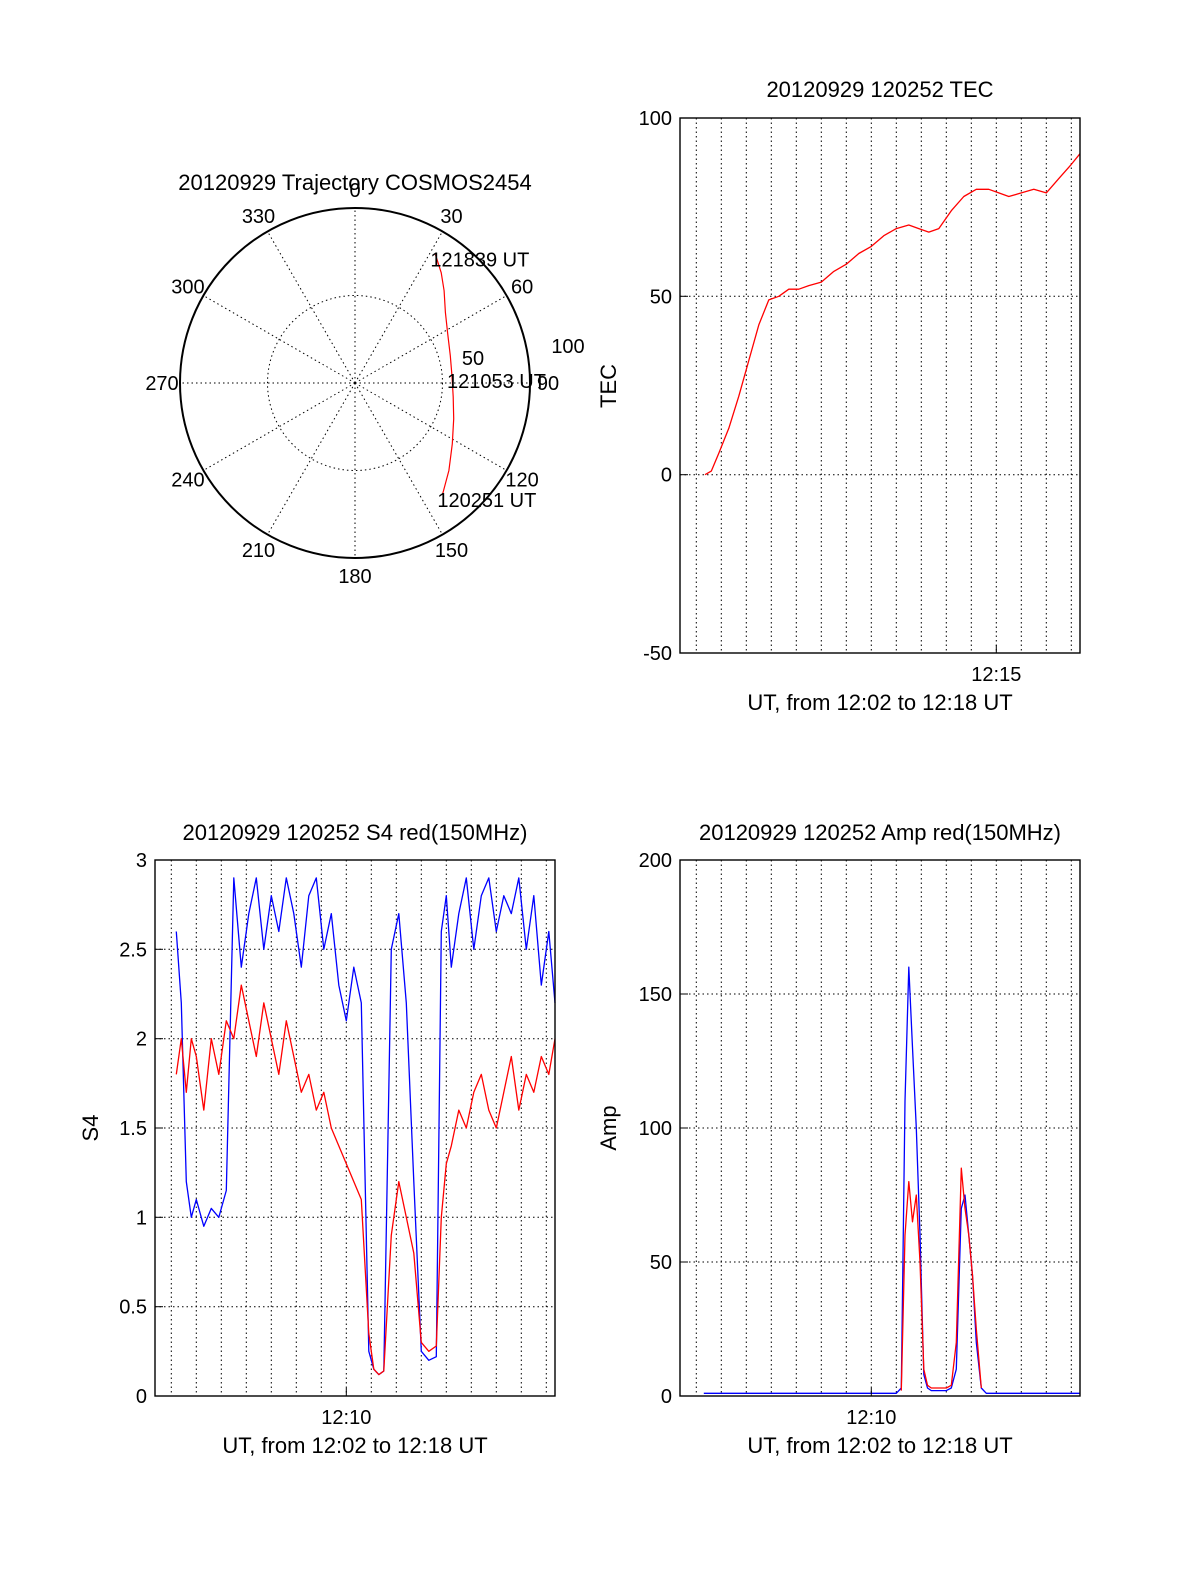  I want to click on tec-ytick-label: -50, so click(657, 654).